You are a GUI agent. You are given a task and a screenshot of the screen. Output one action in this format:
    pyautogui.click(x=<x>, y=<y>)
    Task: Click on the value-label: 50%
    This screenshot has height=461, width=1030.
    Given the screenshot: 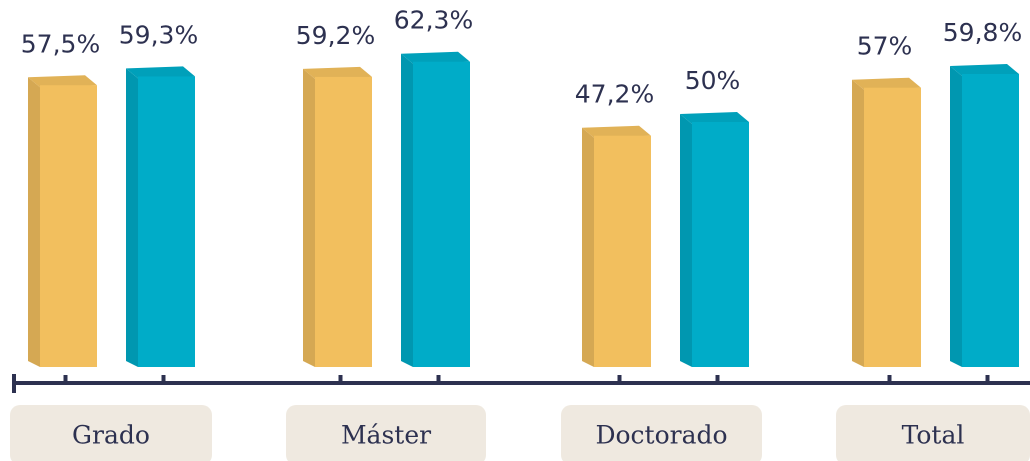 What is the action you would take?
    pyautogui.click(x=713, y=80)
    